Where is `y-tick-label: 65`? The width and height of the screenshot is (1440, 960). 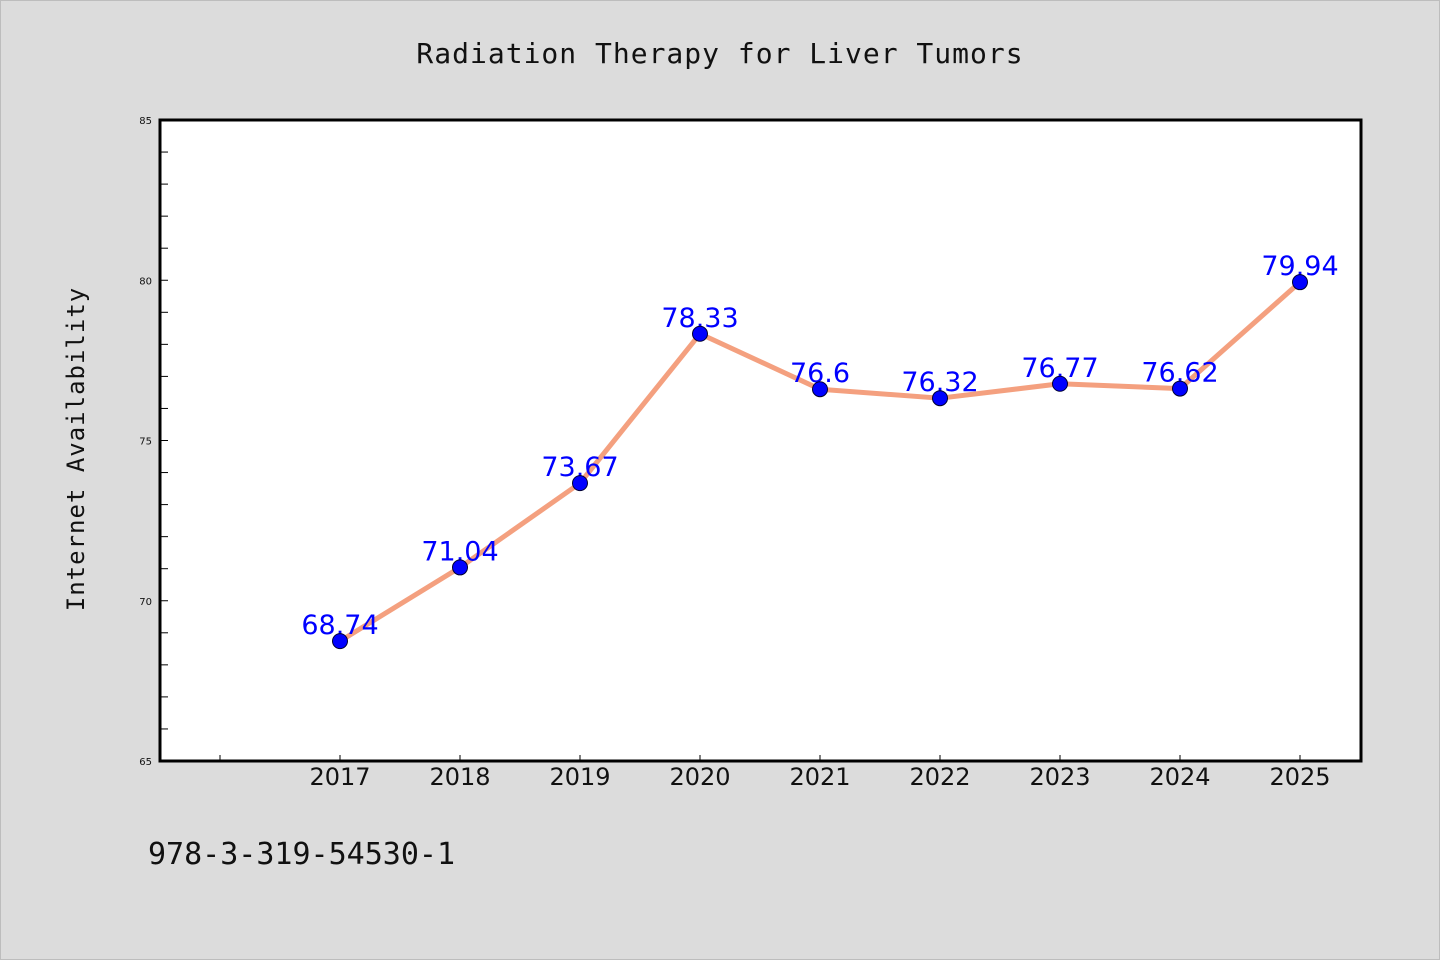 y-tick-label: 65 is located at coordinates (145, 762).